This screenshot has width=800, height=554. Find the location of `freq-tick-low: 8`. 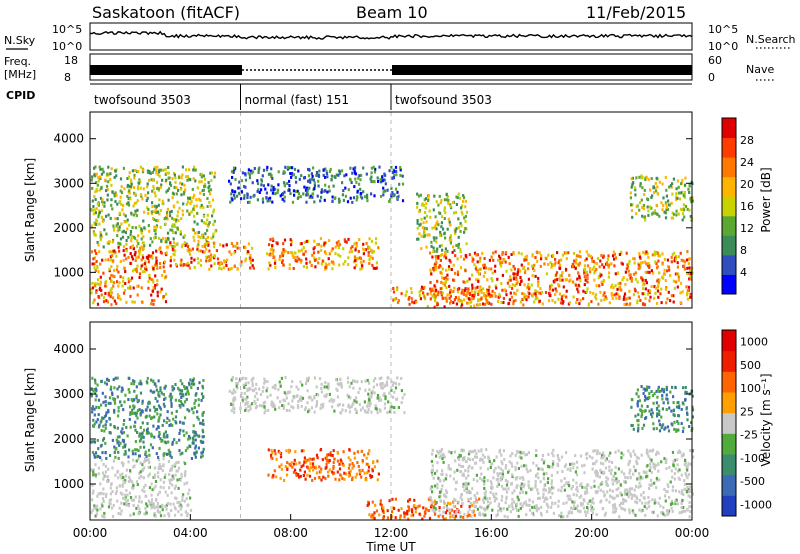

freq-tick-low: 8 is located at coordinates (67, 77).